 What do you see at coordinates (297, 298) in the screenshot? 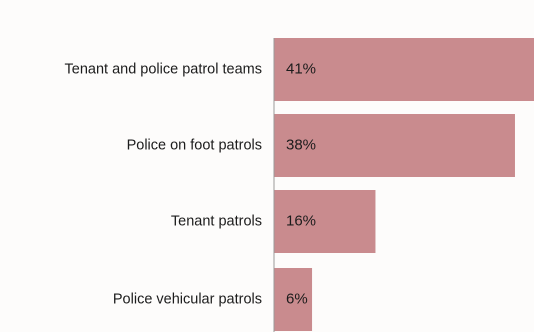
I see `value-label-3: 6%` at bounding box center [297, 298].